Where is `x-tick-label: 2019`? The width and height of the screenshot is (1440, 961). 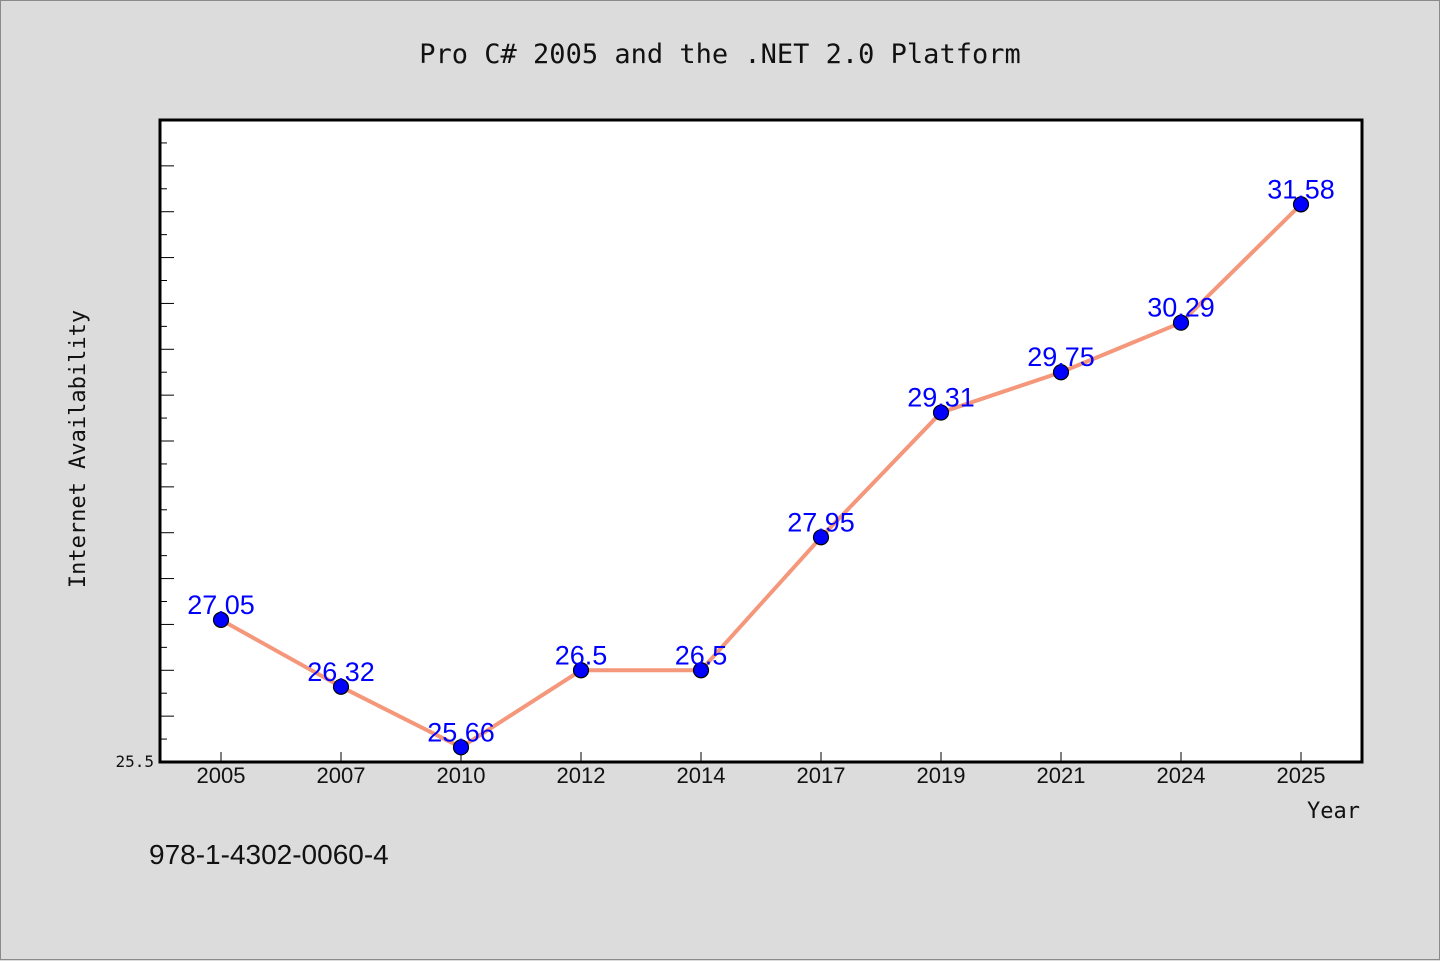 x-tick-label: 2019 is located at coordinates (941, 775).